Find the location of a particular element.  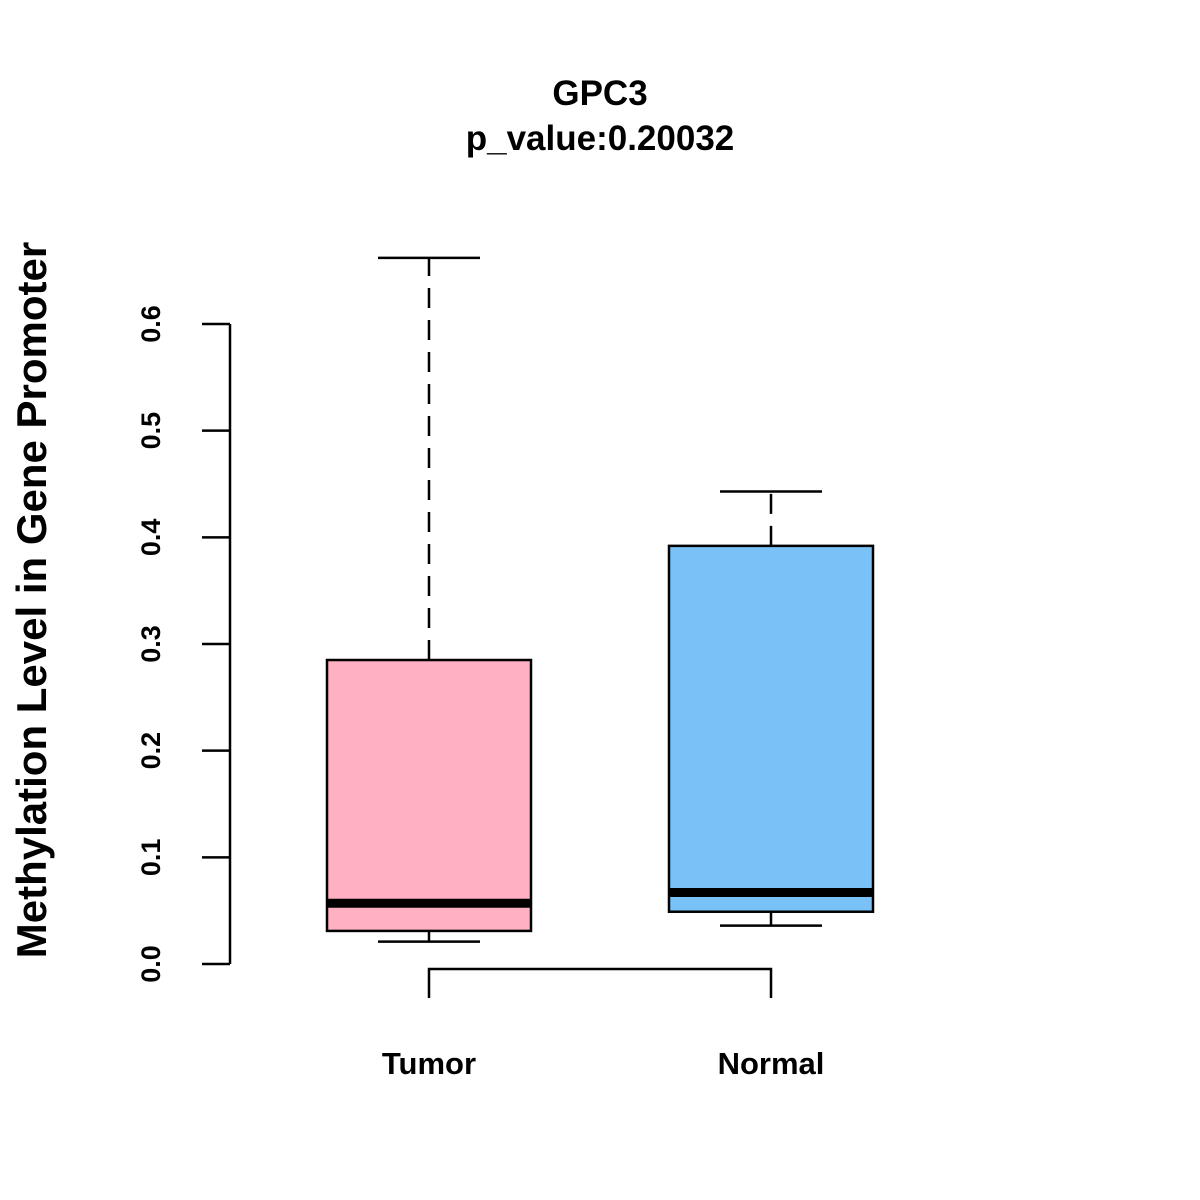

y-tick-label-0.2: 0.2 is located at coordinates (151, 751).